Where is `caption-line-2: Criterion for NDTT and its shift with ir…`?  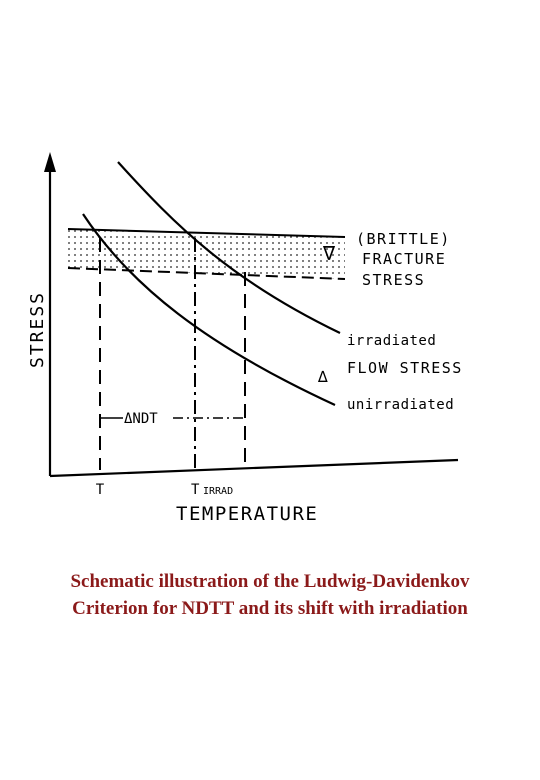
caption-line-2: Criterion for NDTT and its shift with ir… is located at coordinates (270, 608).